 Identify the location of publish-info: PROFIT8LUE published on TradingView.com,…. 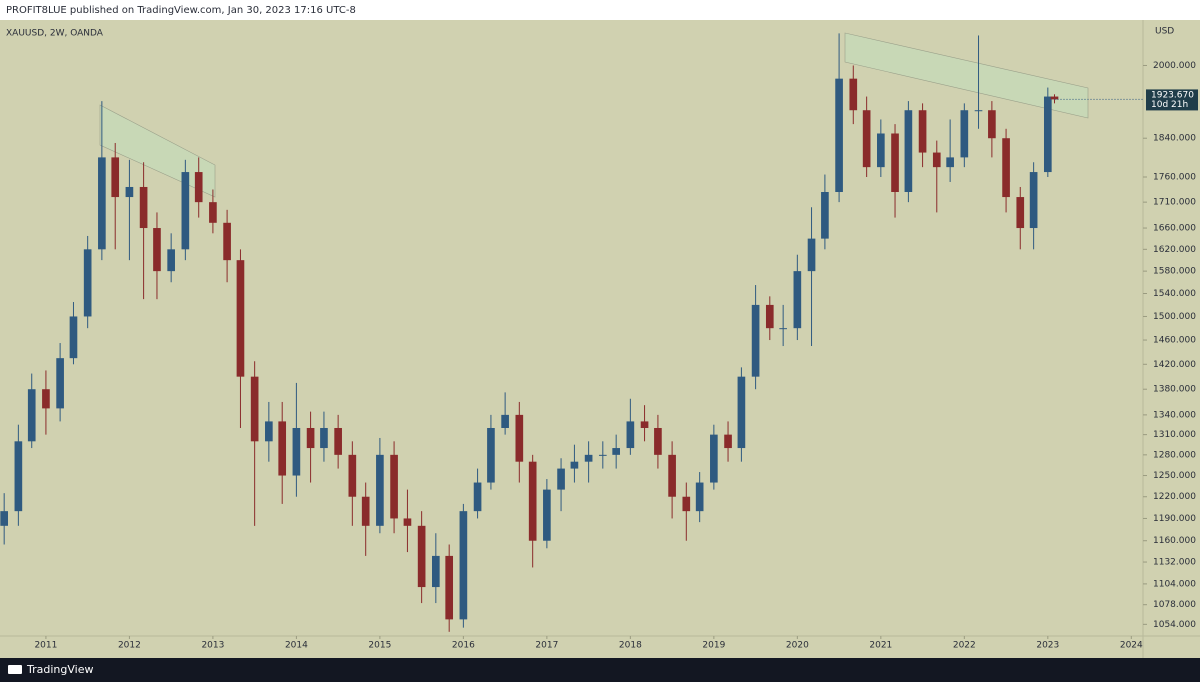
(181, 10).